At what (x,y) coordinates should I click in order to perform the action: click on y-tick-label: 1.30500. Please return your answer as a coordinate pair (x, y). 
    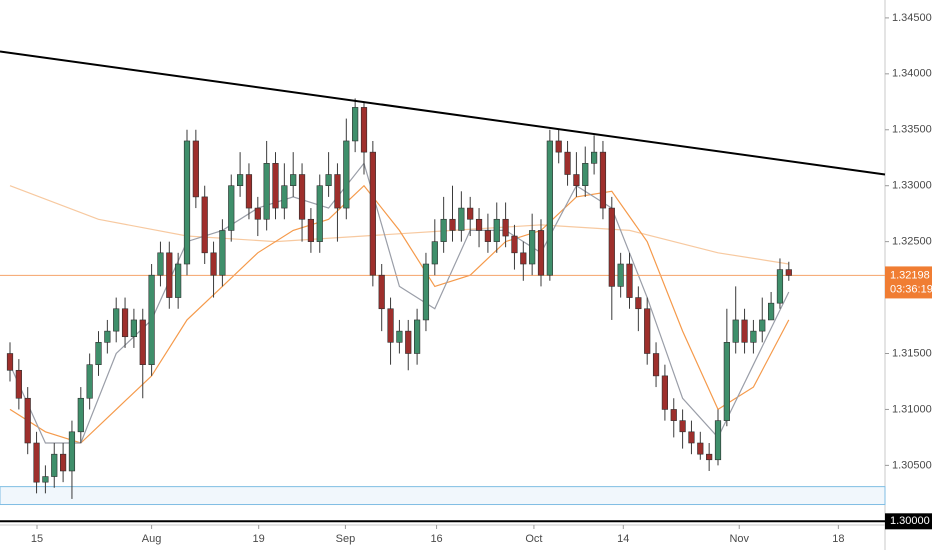
    Looking at the image, I should click on (912, 465).